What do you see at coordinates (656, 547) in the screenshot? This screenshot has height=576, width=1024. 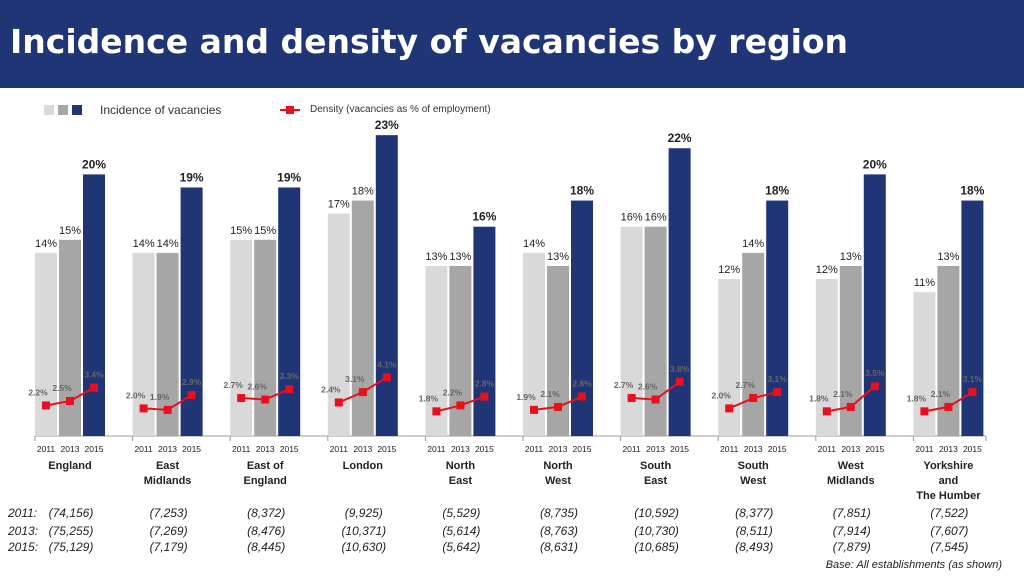 I see `sample-size-value: (10,685)` at bounding box center [656, 547].